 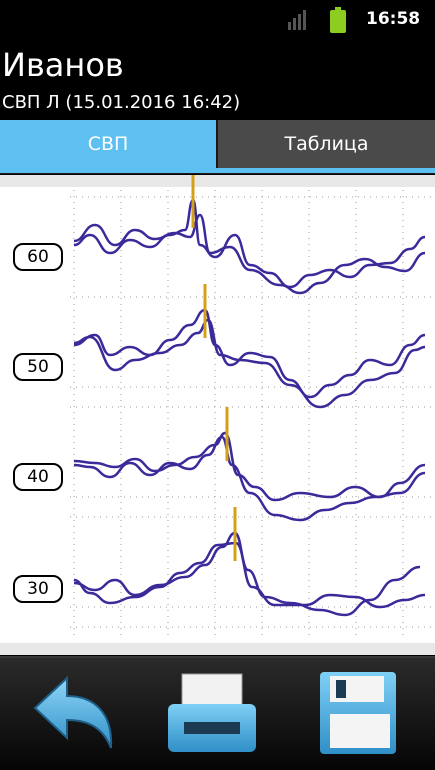 I want to click on record-subtitle: СВП Л (15.01.2016 16:42), so click(x=121, y=102).